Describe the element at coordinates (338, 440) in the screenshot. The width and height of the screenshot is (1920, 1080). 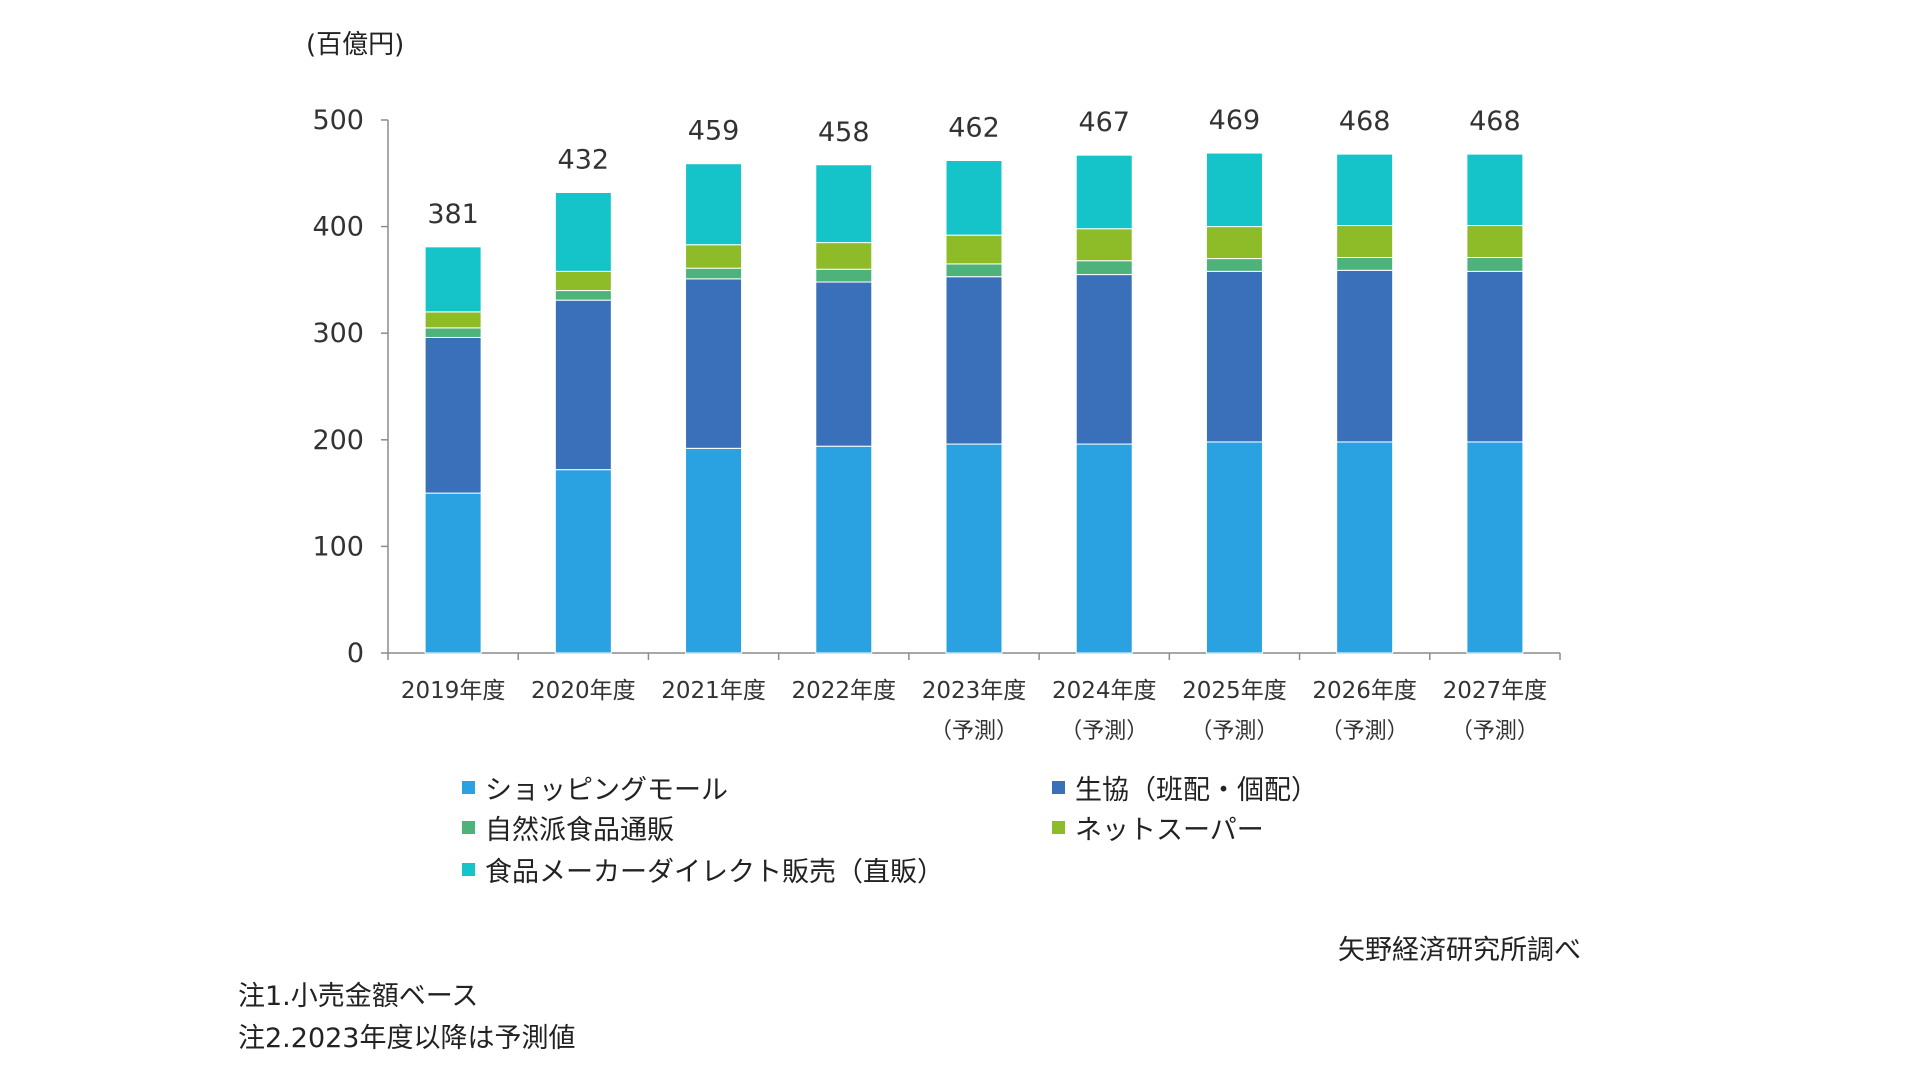
I see `y-tick-label: 200` at that location.